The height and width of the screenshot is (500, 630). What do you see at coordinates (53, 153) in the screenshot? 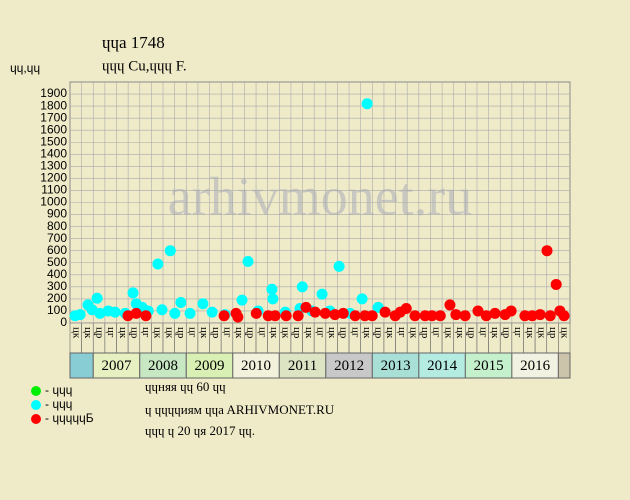
I see `y-tick-label: 1400` at bounding box center [53, 153].